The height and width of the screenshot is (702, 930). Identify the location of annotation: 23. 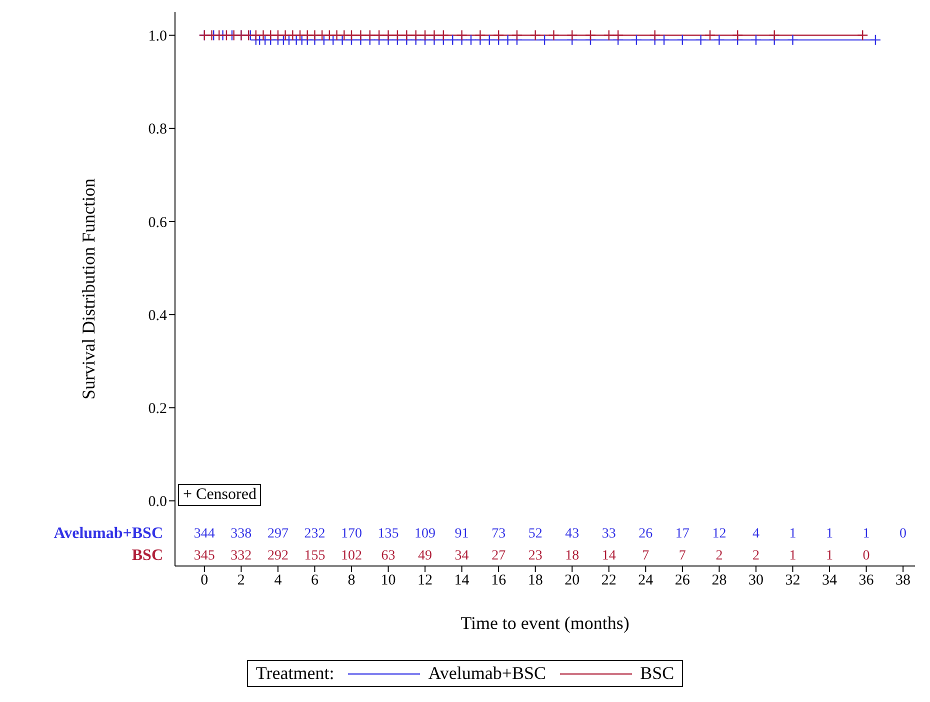
(535, 556).